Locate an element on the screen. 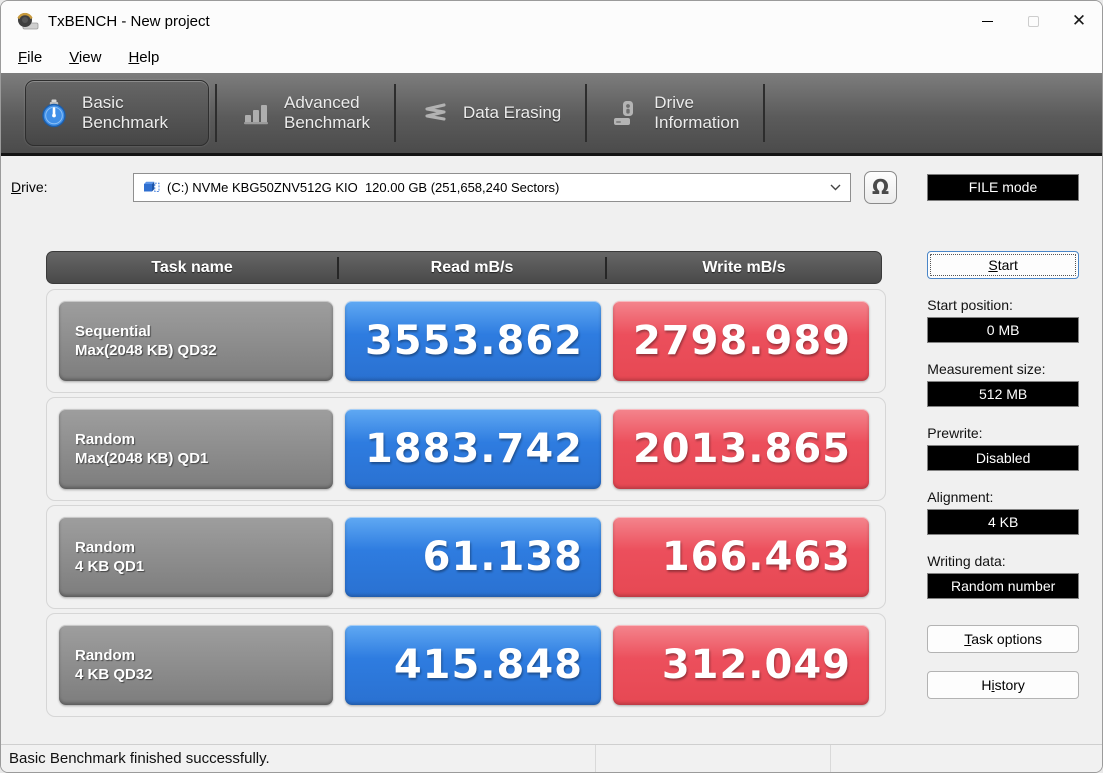  menu-bar: File View Help is located at coordinates (551, 57).